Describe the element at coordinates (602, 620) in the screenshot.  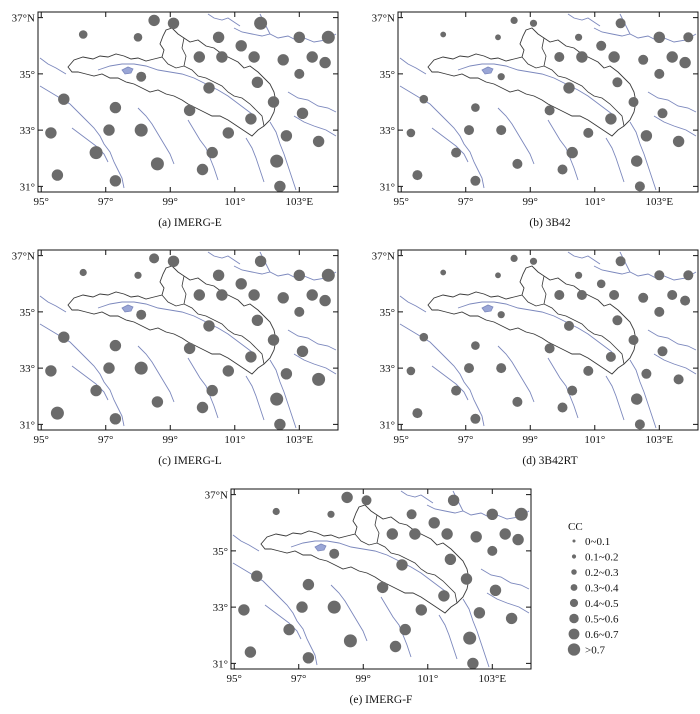
I see `legend-label: 0.5~0.6` at that location.